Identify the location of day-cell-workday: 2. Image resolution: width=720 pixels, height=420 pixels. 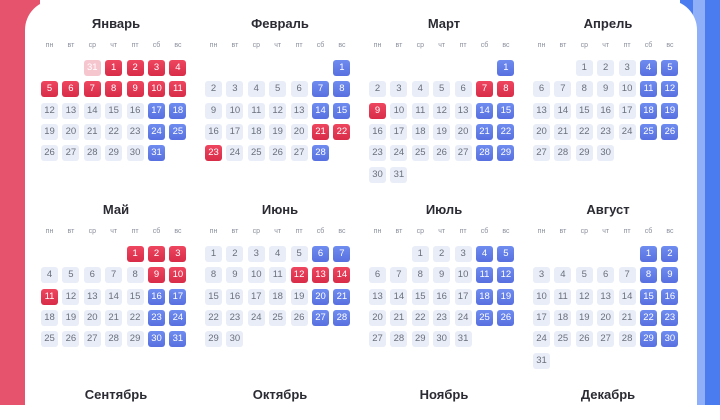
(377, 89).